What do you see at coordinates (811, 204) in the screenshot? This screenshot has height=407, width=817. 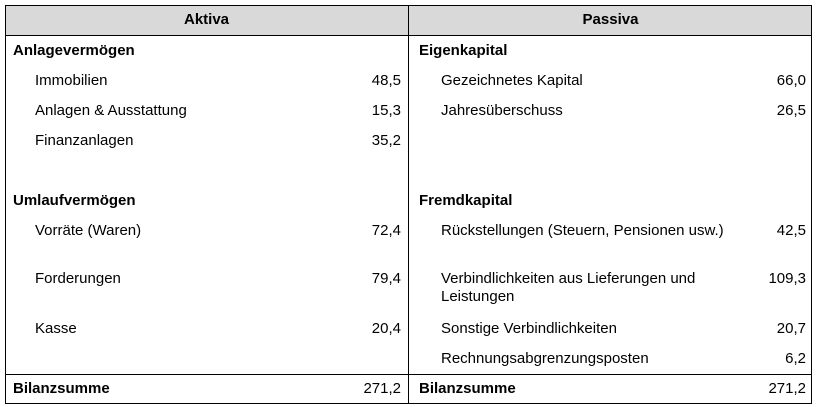 I see `border-right` at bounding box center [811, 204].